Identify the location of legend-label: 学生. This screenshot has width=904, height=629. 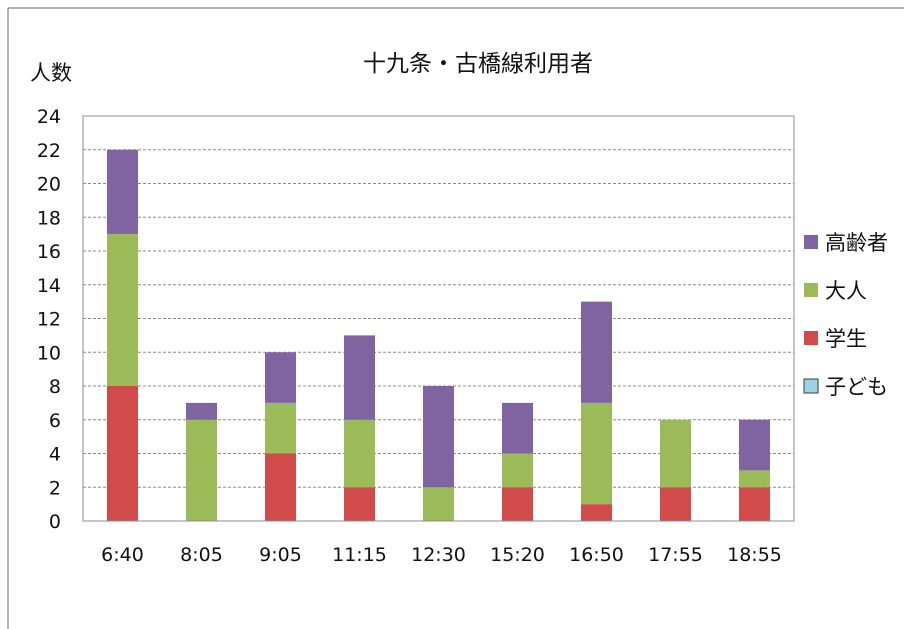
(846, 339).